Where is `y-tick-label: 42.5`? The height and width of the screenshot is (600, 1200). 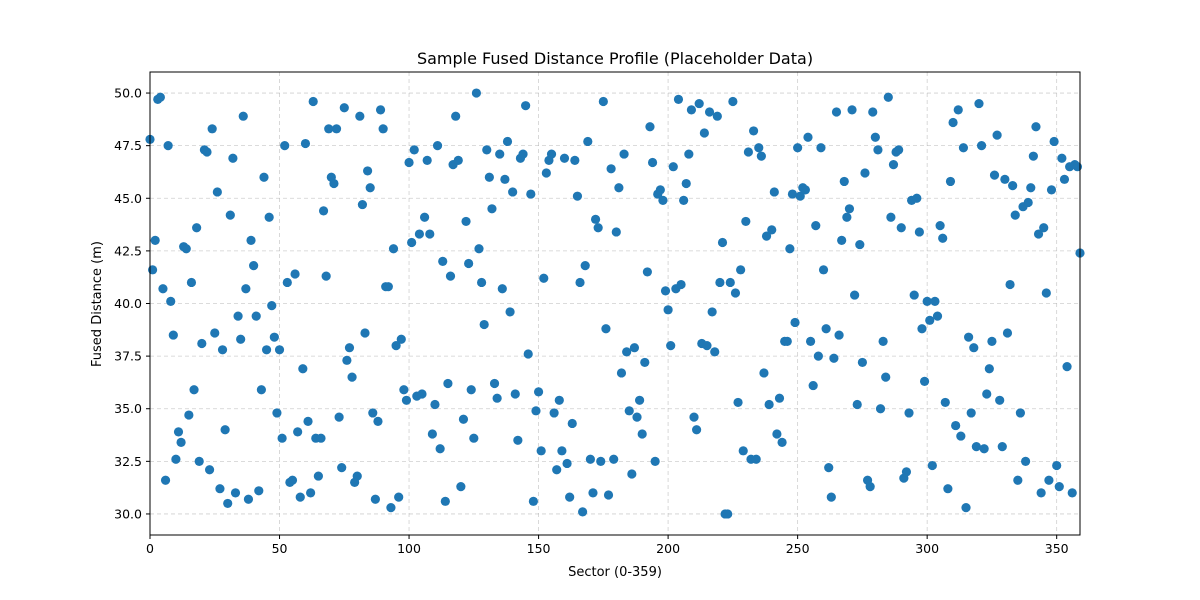 y-tick-label: 42.5 is located at coordinates (128, 250).